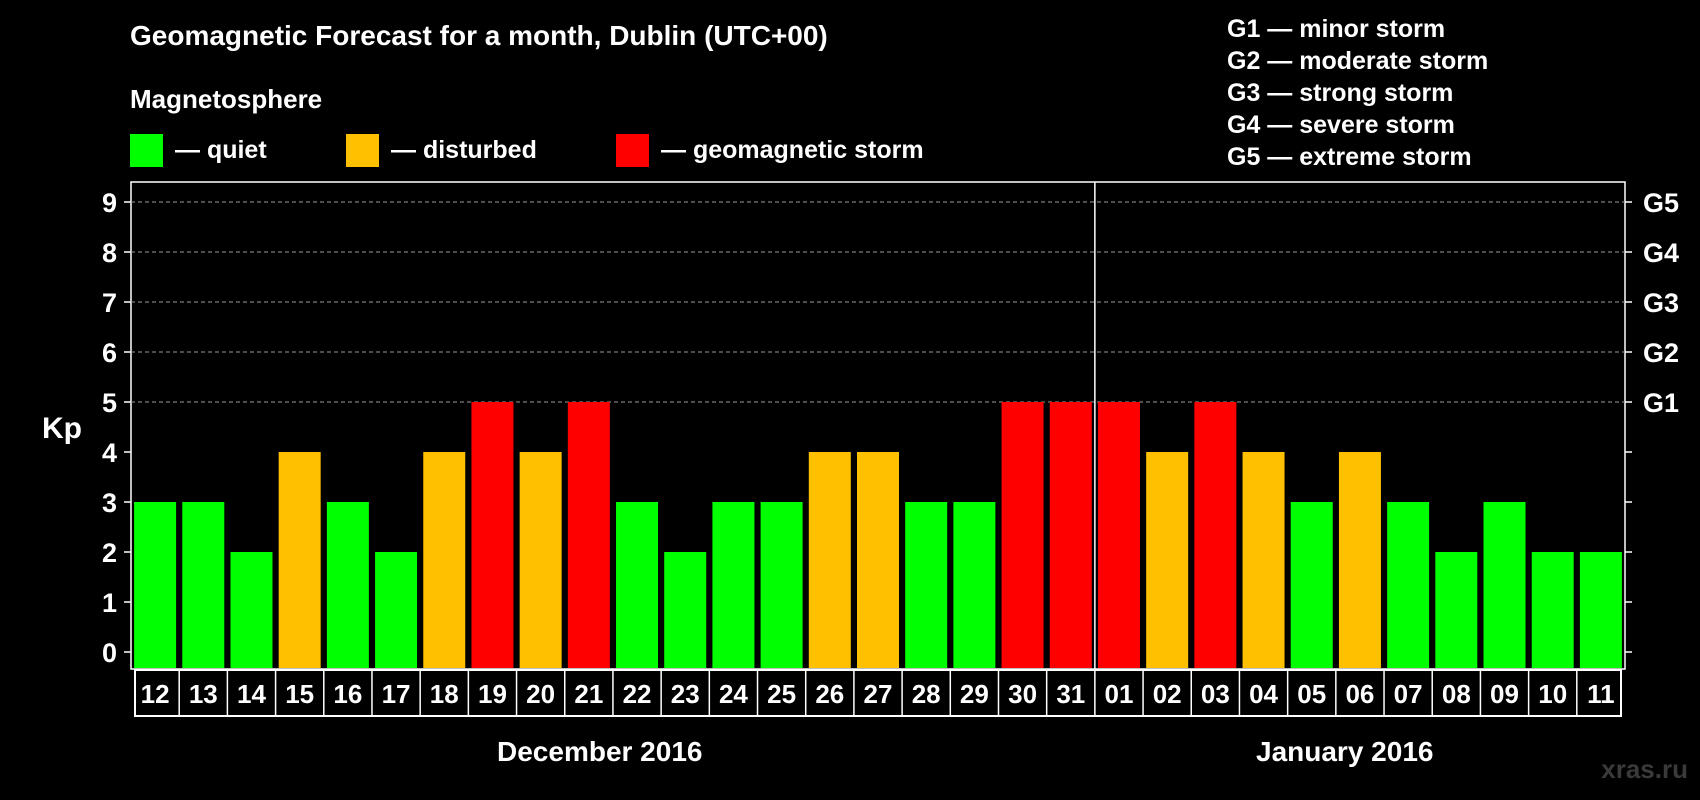  Describe the element at coordinates (1311, 694) in the screenshot. I see `x-tick-label: 05` at that location.